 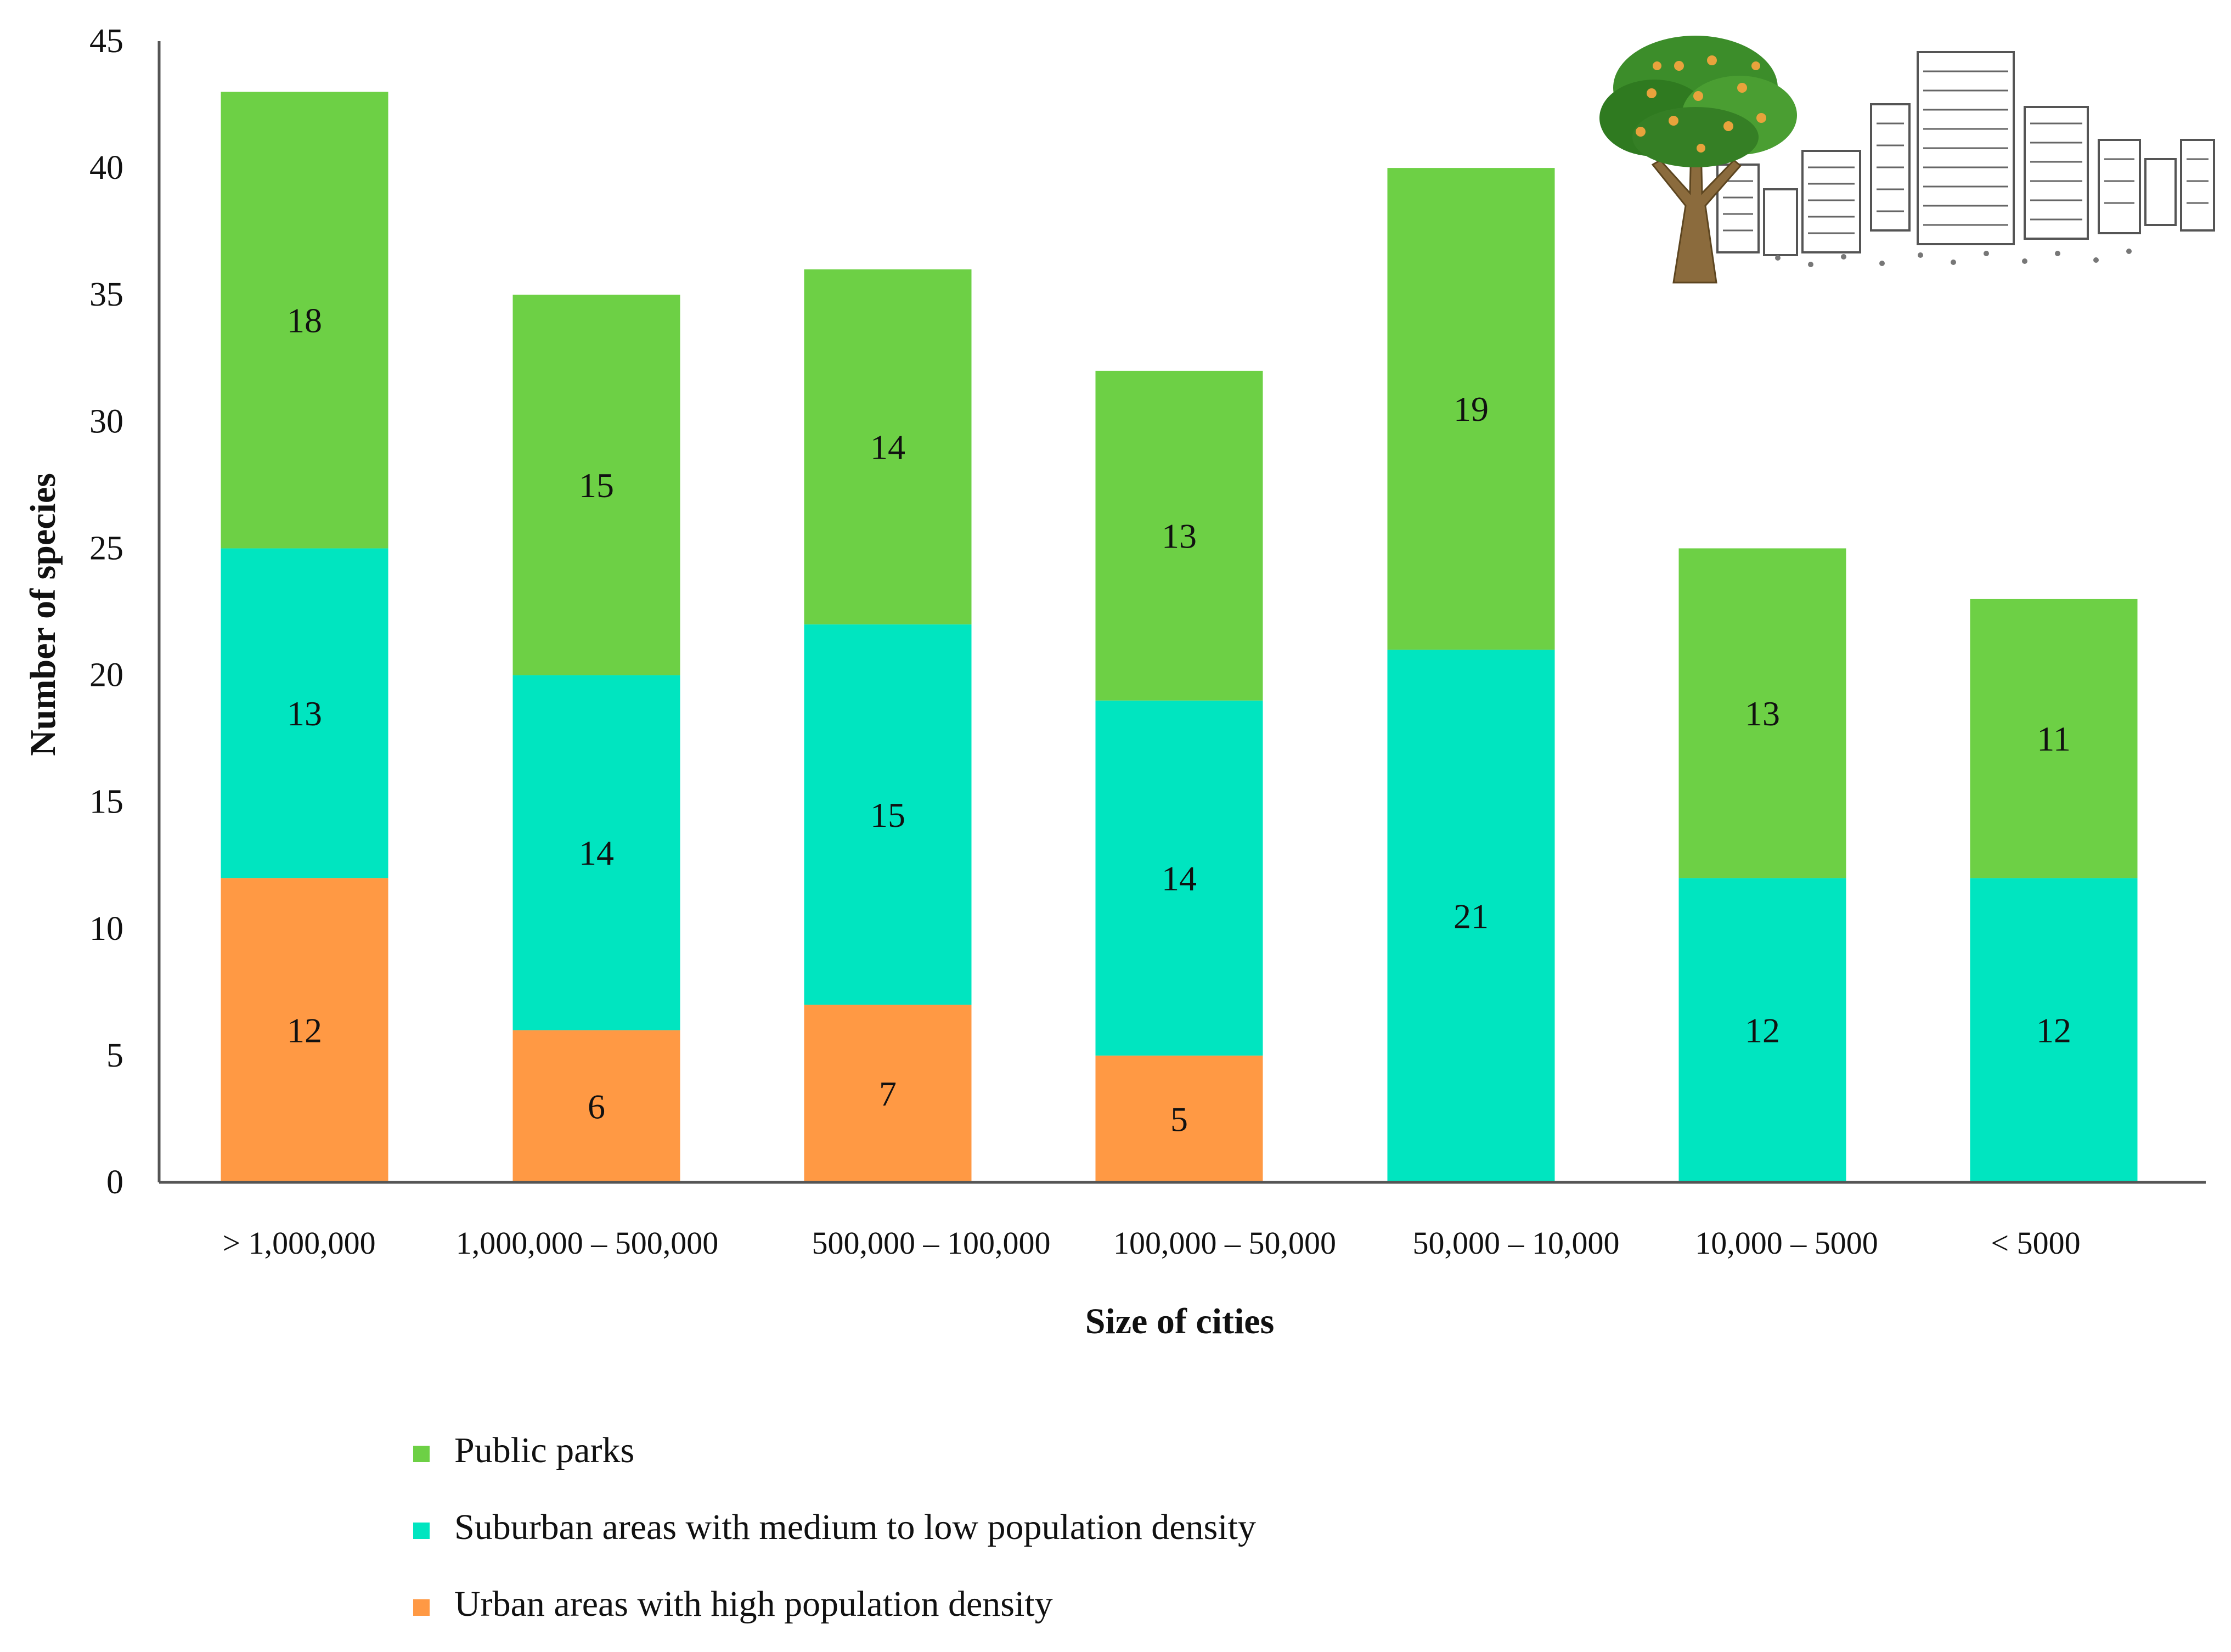 What do you see at coordinates (544, 1450) in the screenshot?
I see `legend-label: Public parks` at bounding box center [544, 1450].